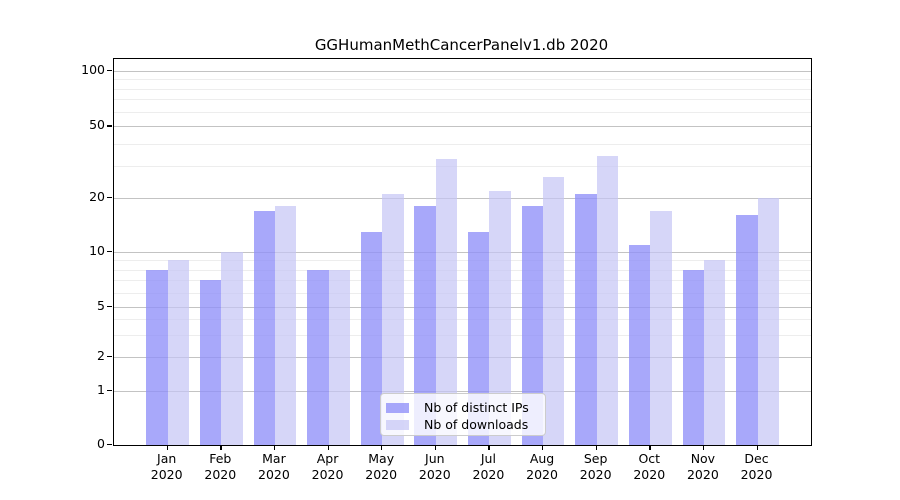 This screenshot has width=900, height=500. Describe the element at coordinates (596, 447) in the screenshot. I see `xtick-mark-sep` at that location.